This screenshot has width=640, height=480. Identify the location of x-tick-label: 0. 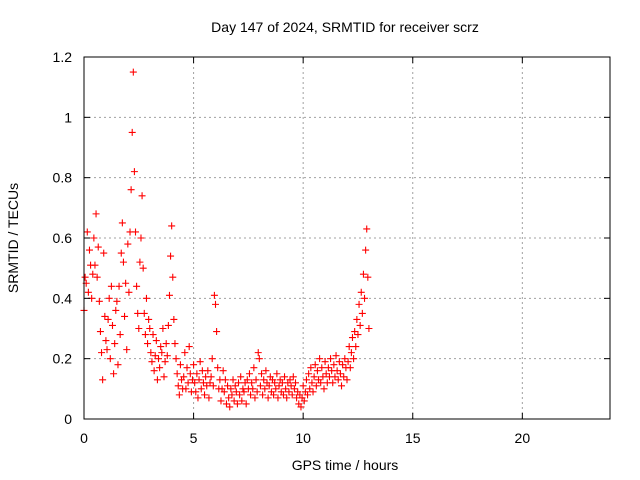
(84, 438).